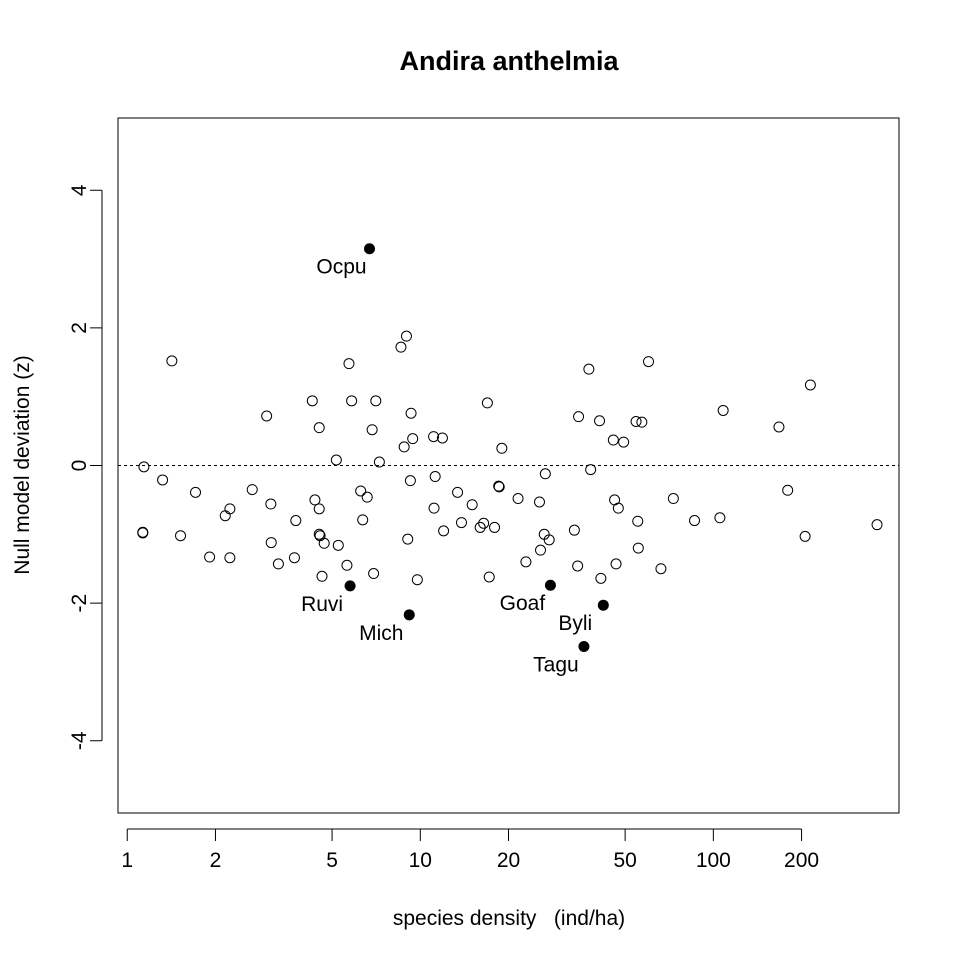 This screenshot has height=960, width=960. What do you see at coordinates (713, 860) in the screenshot?
I see `x-tick-label: 100` at bounding box center [713, 860].